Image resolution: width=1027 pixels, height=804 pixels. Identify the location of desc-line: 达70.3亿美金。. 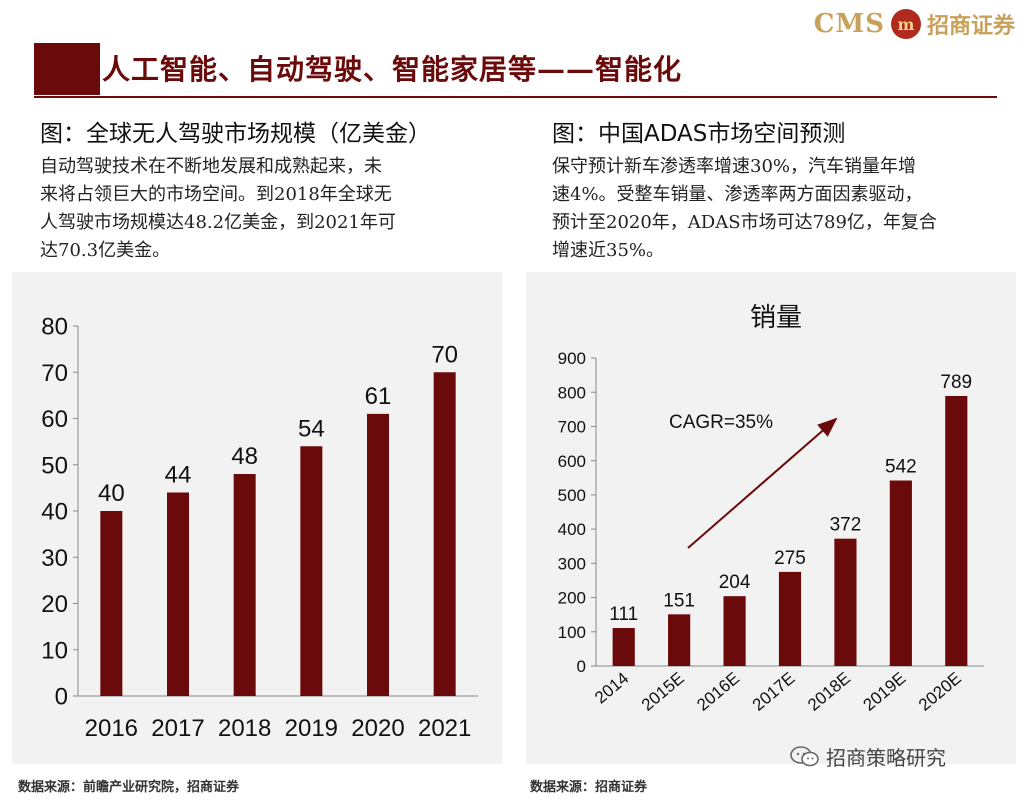
(105, 250).